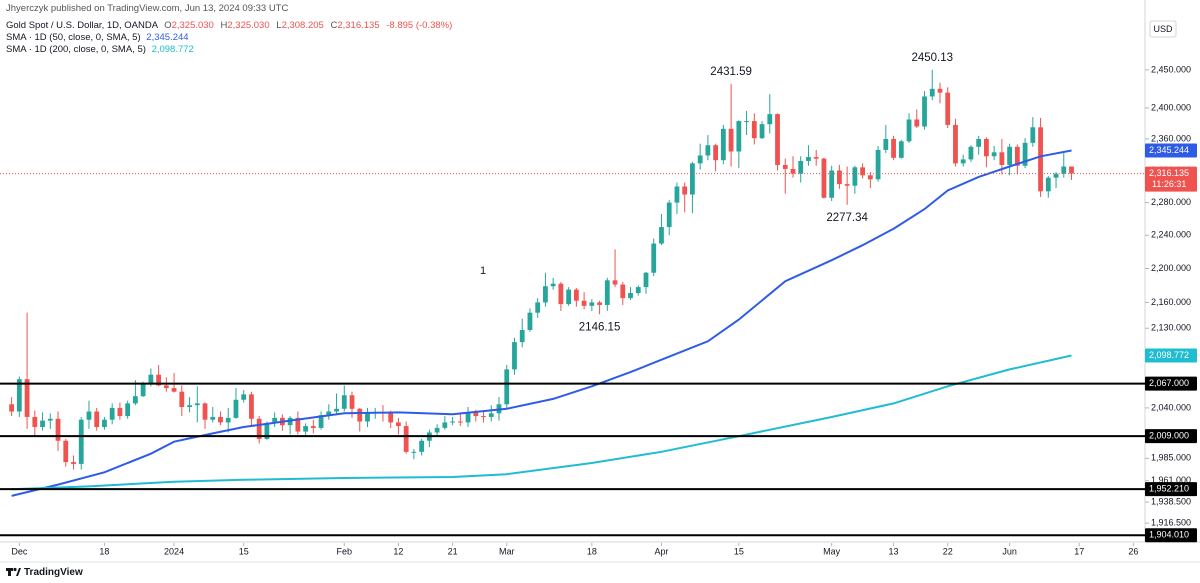  What do you see at coordinates (661, 551) in the screenshot?
I see `x-tick-label: Apr` at bounding box center [661, 551].